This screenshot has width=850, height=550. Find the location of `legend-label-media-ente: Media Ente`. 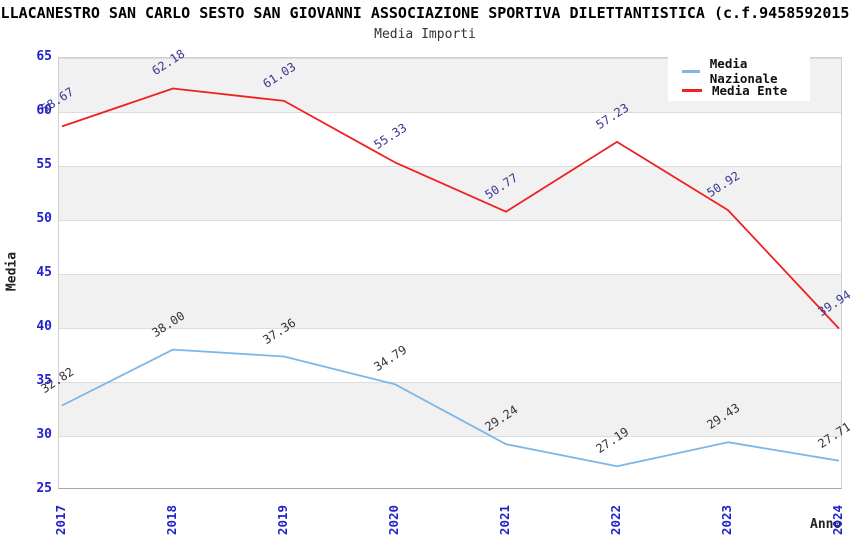

legend-label-media-ente: Media Ente is located at coordinates (750, 90).